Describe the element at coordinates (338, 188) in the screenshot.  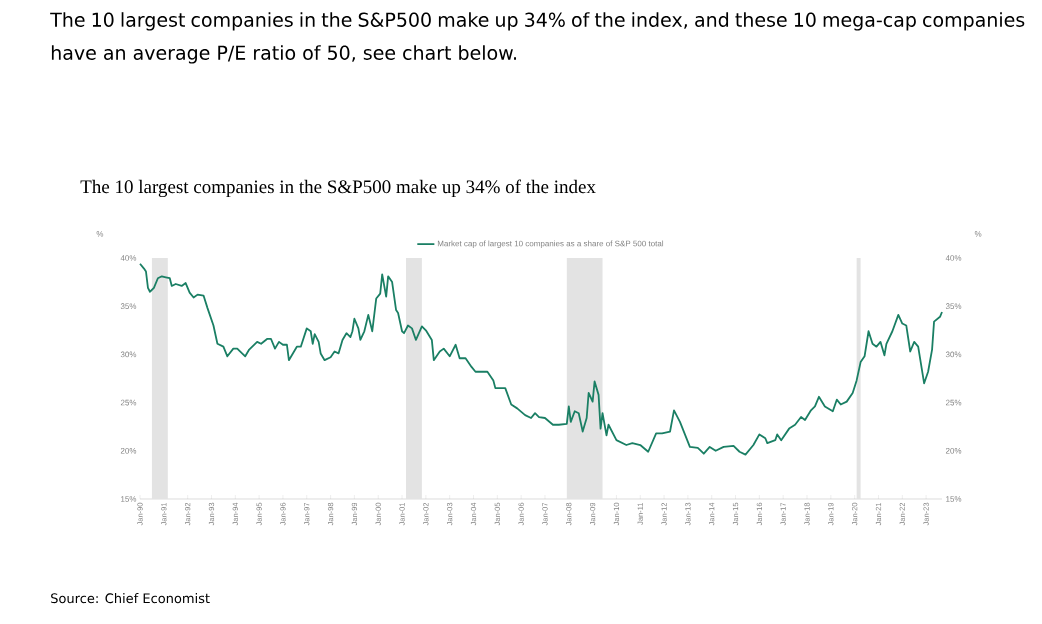
I see `chart-title: The 10 largest companies in the S&P500 make up 34% of the index` at that location.